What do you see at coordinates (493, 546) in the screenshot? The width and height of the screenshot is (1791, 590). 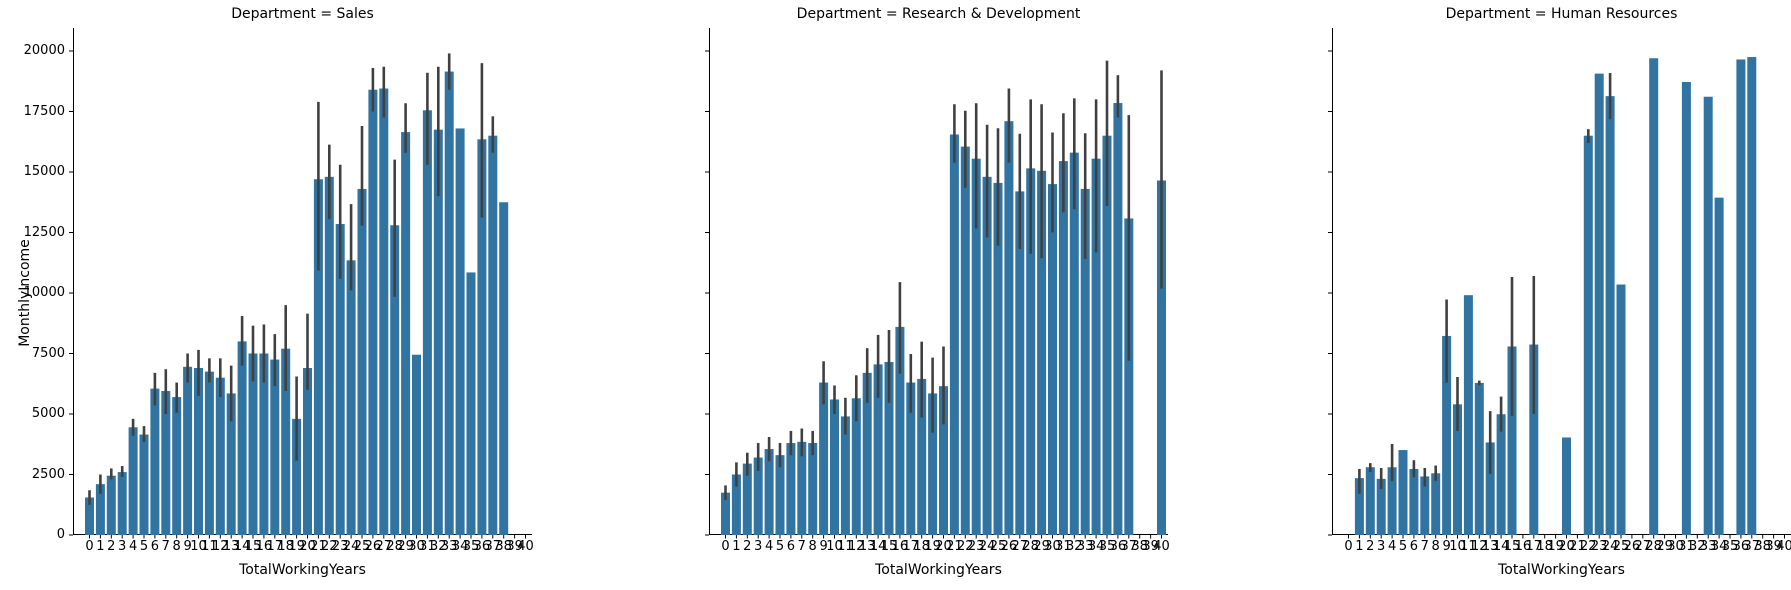 I see `x-tick-label: 37` at bounding box center [493, 546].